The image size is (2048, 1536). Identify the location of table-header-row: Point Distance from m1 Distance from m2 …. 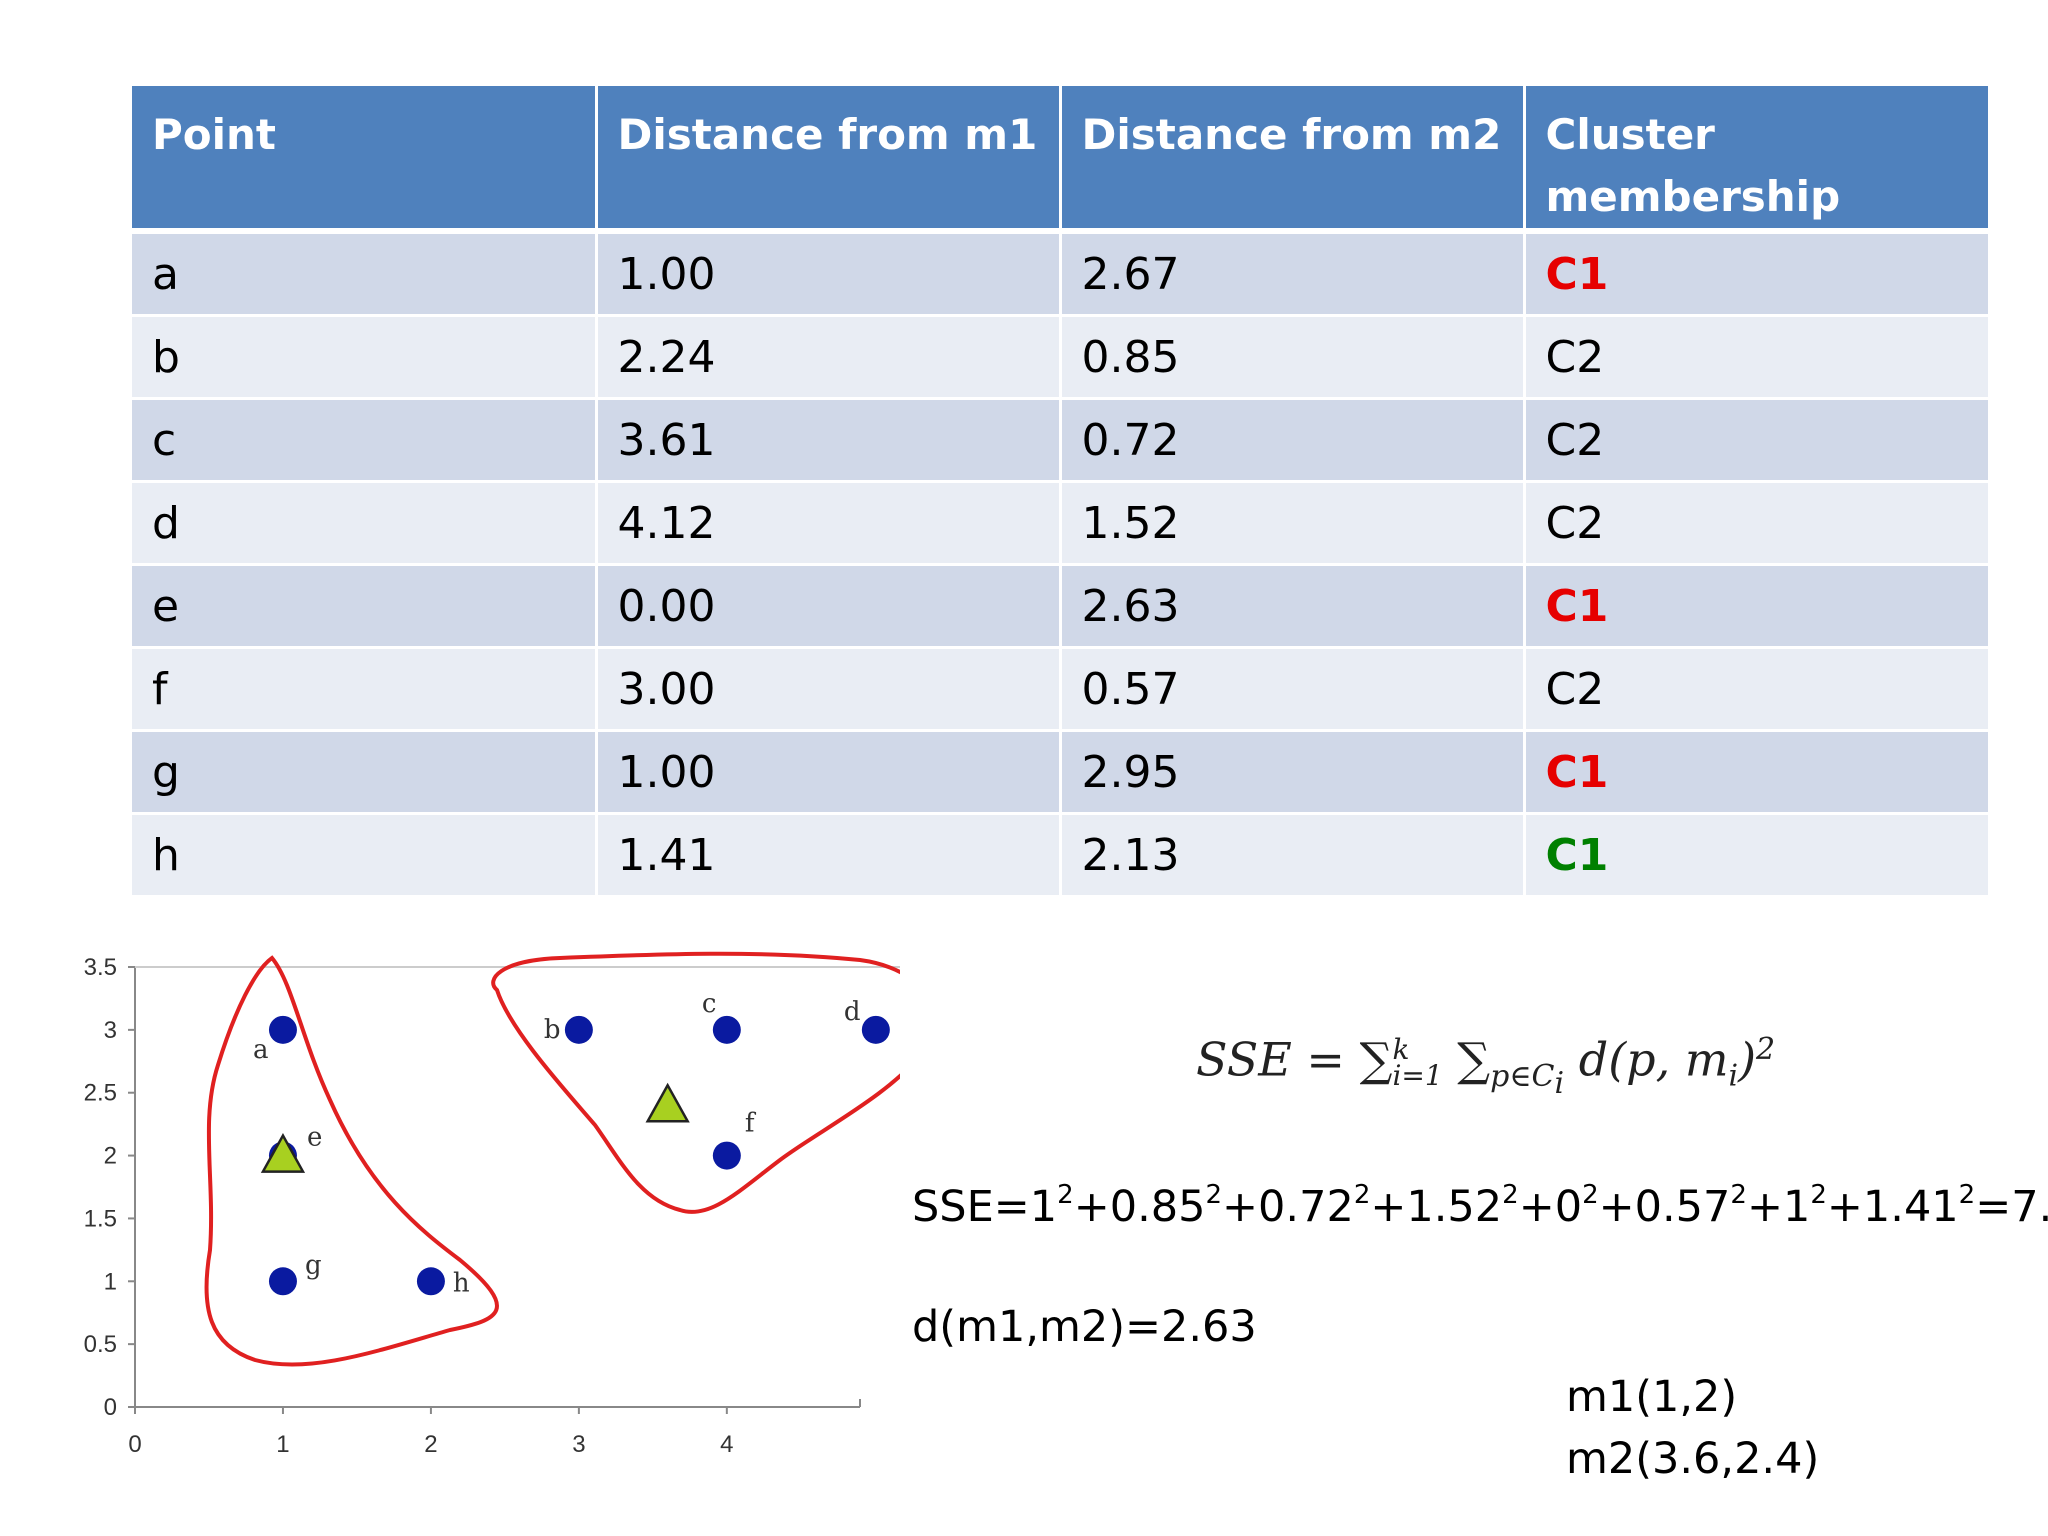
(1060, 160).